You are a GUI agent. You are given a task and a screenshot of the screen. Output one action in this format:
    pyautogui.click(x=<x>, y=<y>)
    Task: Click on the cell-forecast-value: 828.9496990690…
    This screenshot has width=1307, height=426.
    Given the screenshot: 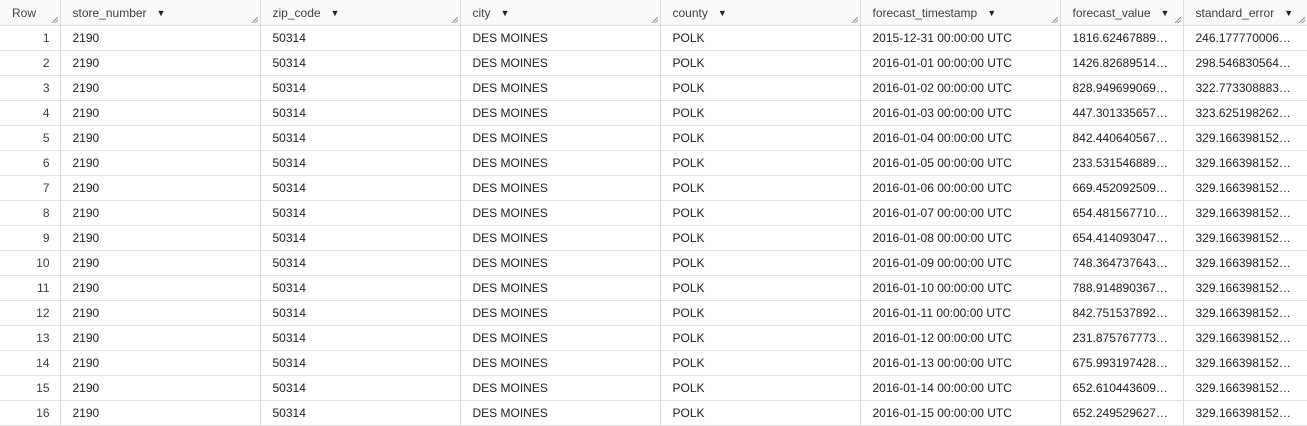 What is the action you would take?
    pyautogui.click(x=1122, y=88)
    